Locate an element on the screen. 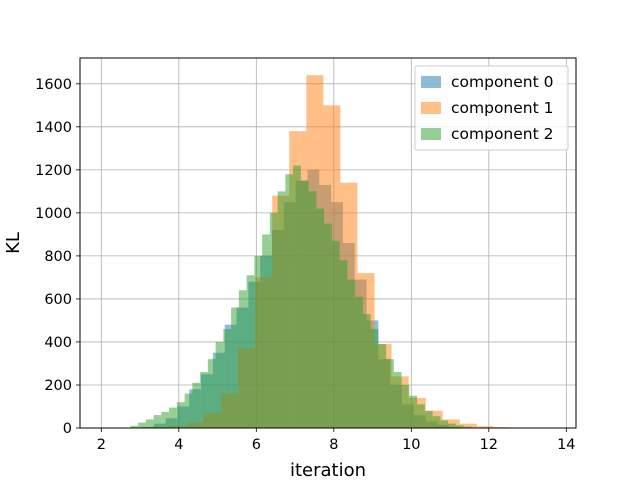  y-tick-label: 600 is located at coordinates (58, 300).